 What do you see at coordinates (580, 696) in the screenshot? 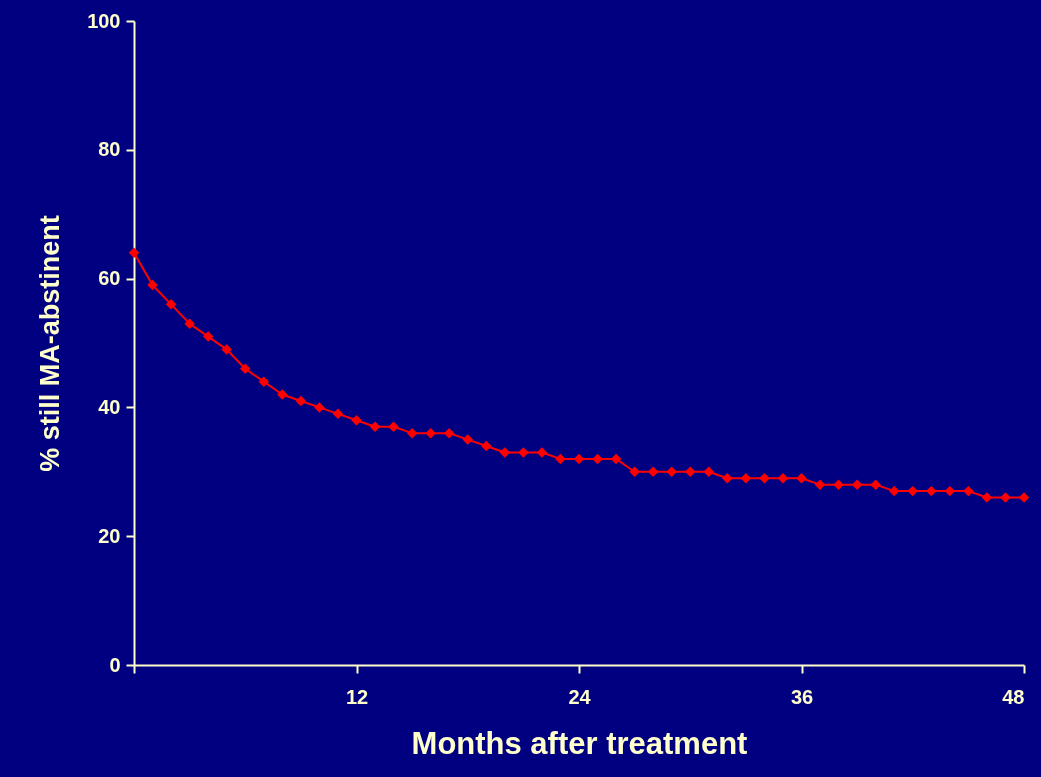
I see `x-tick-label: 24` at bounding box center [580, 696].